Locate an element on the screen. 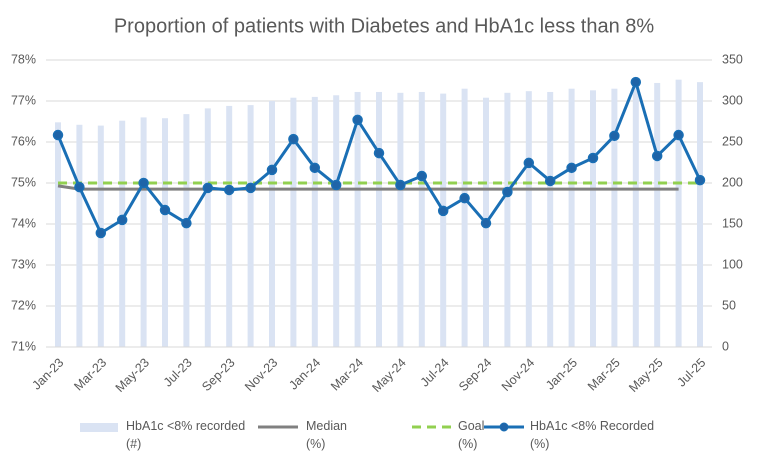  y2-tick-label: 300 is located at coordinates (732, 100).